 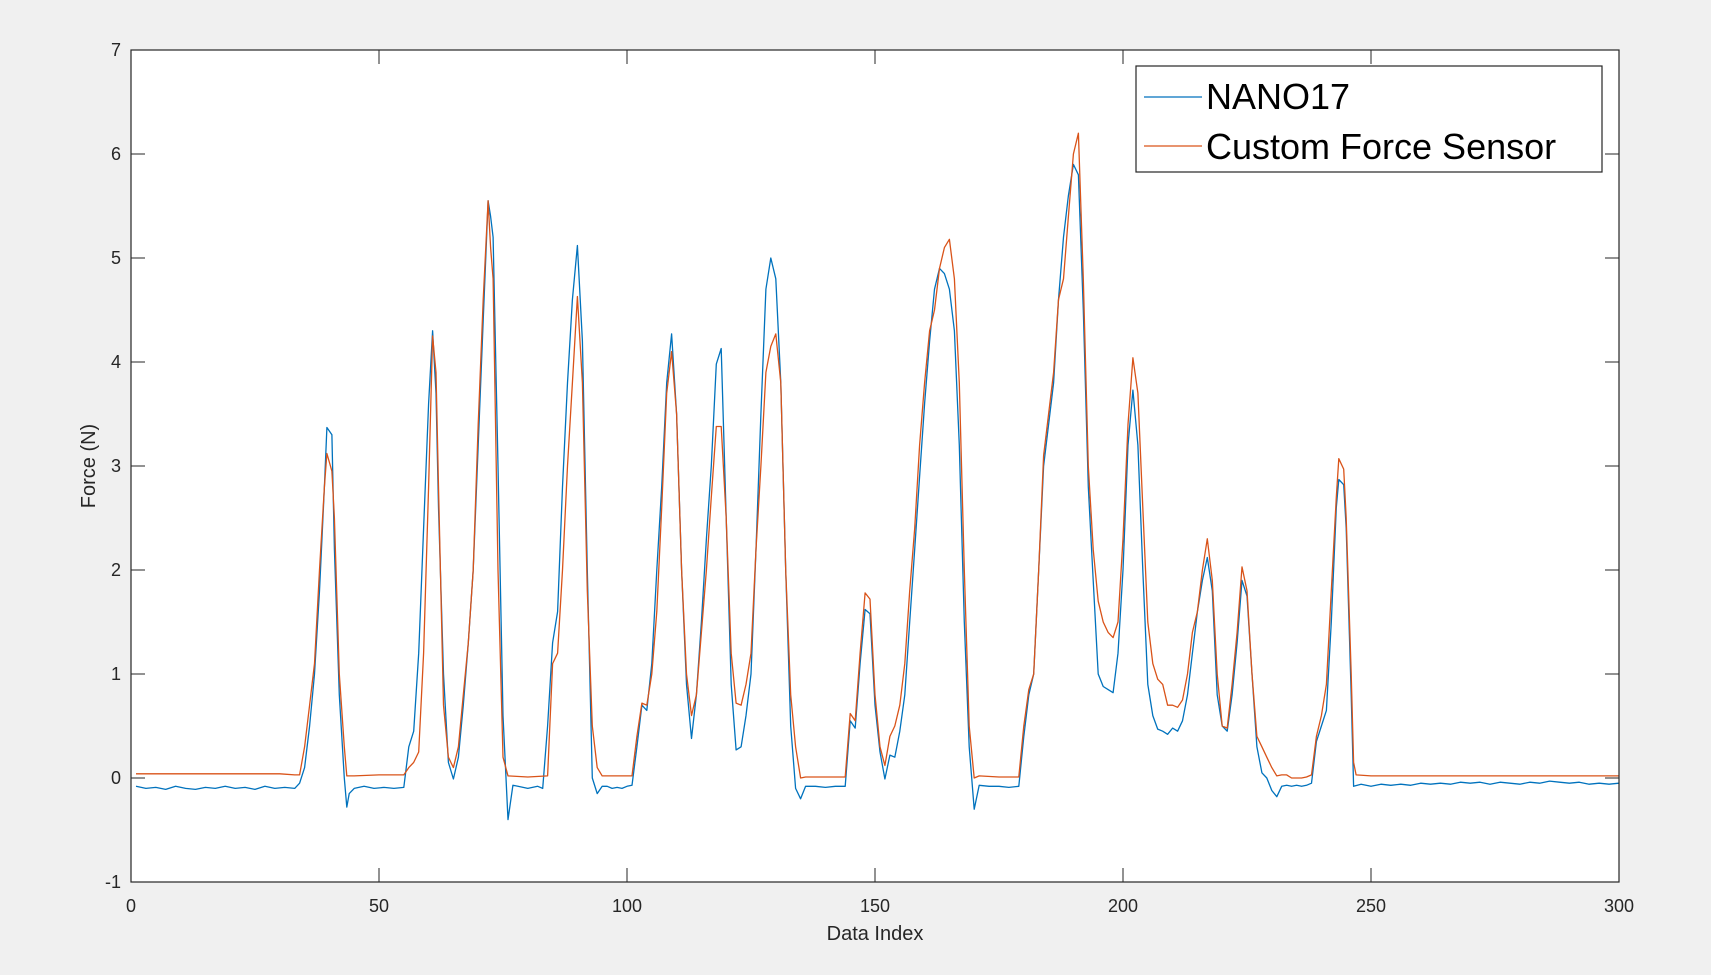 I want to click on x-tick-label: 300, so click(x=1619, y=906).